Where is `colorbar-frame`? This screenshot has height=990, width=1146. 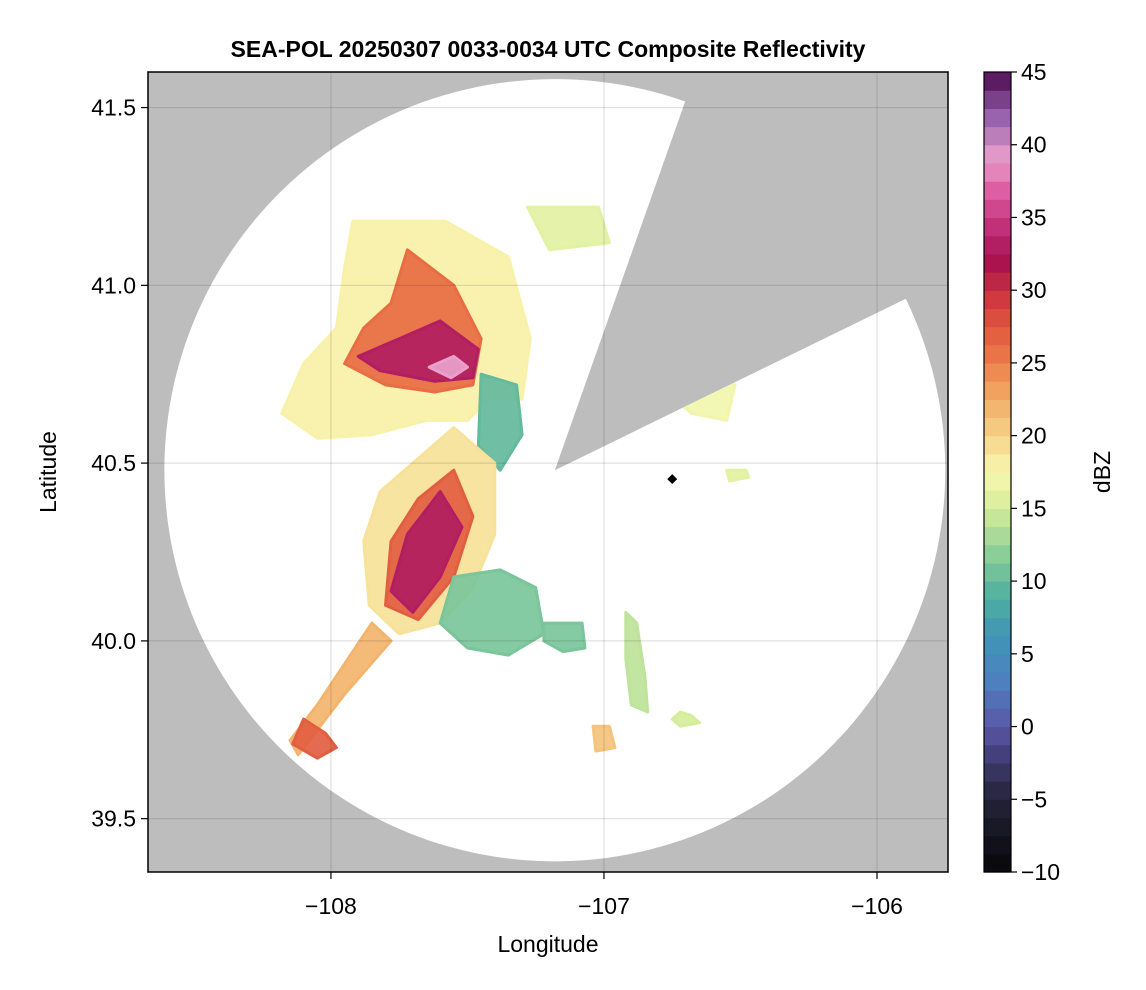 colorbar-frame is located at coordinates (997, 472).